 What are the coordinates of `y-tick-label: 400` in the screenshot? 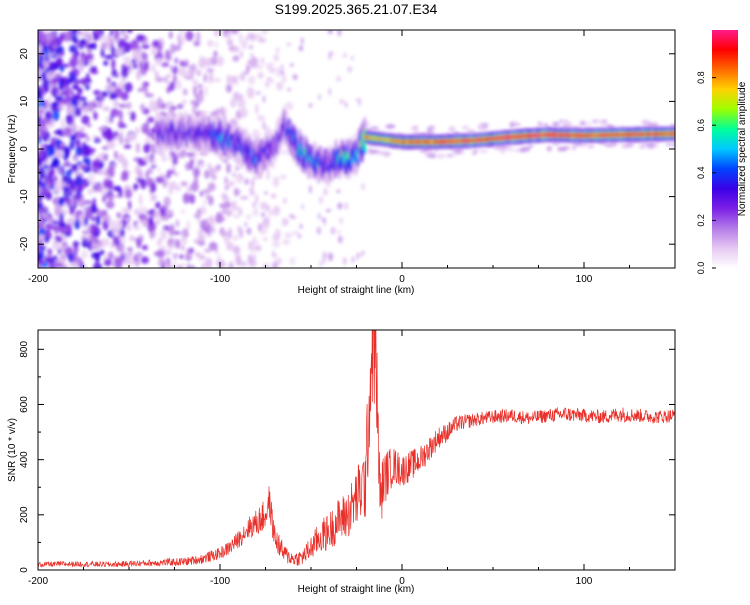 It's located at (24, 459).